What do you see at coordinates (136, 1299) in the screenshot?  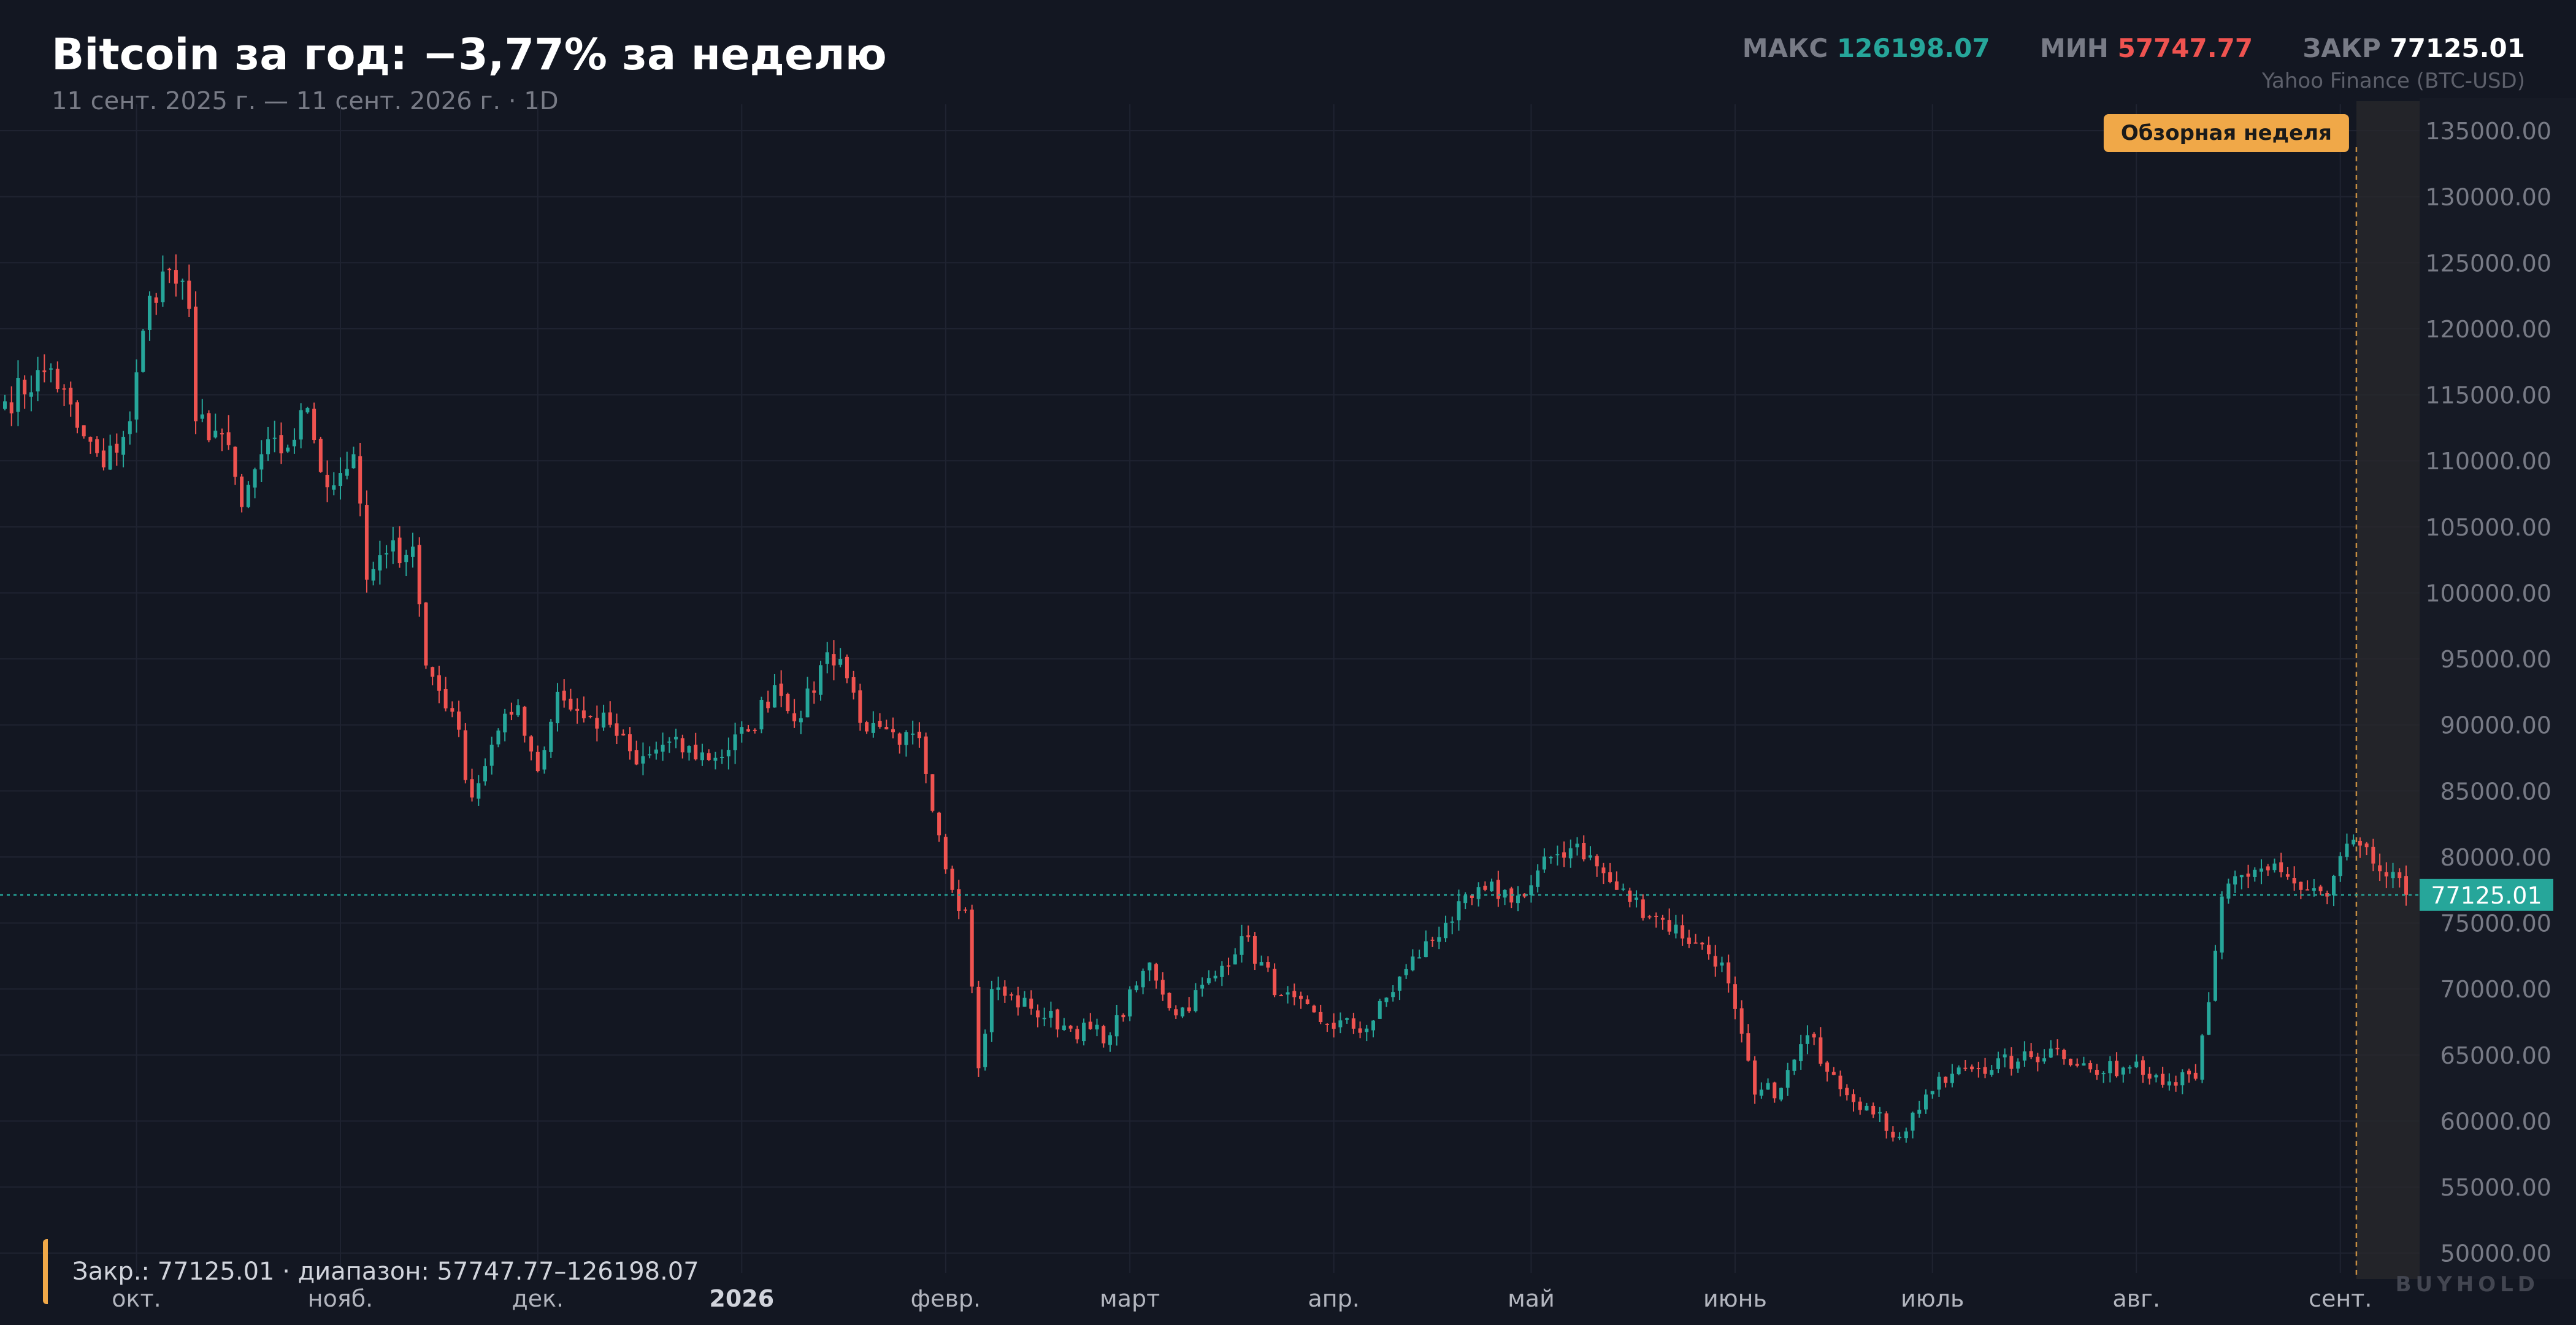 I see `x-tick-label: окт.` at bounding box center [136, 1299].